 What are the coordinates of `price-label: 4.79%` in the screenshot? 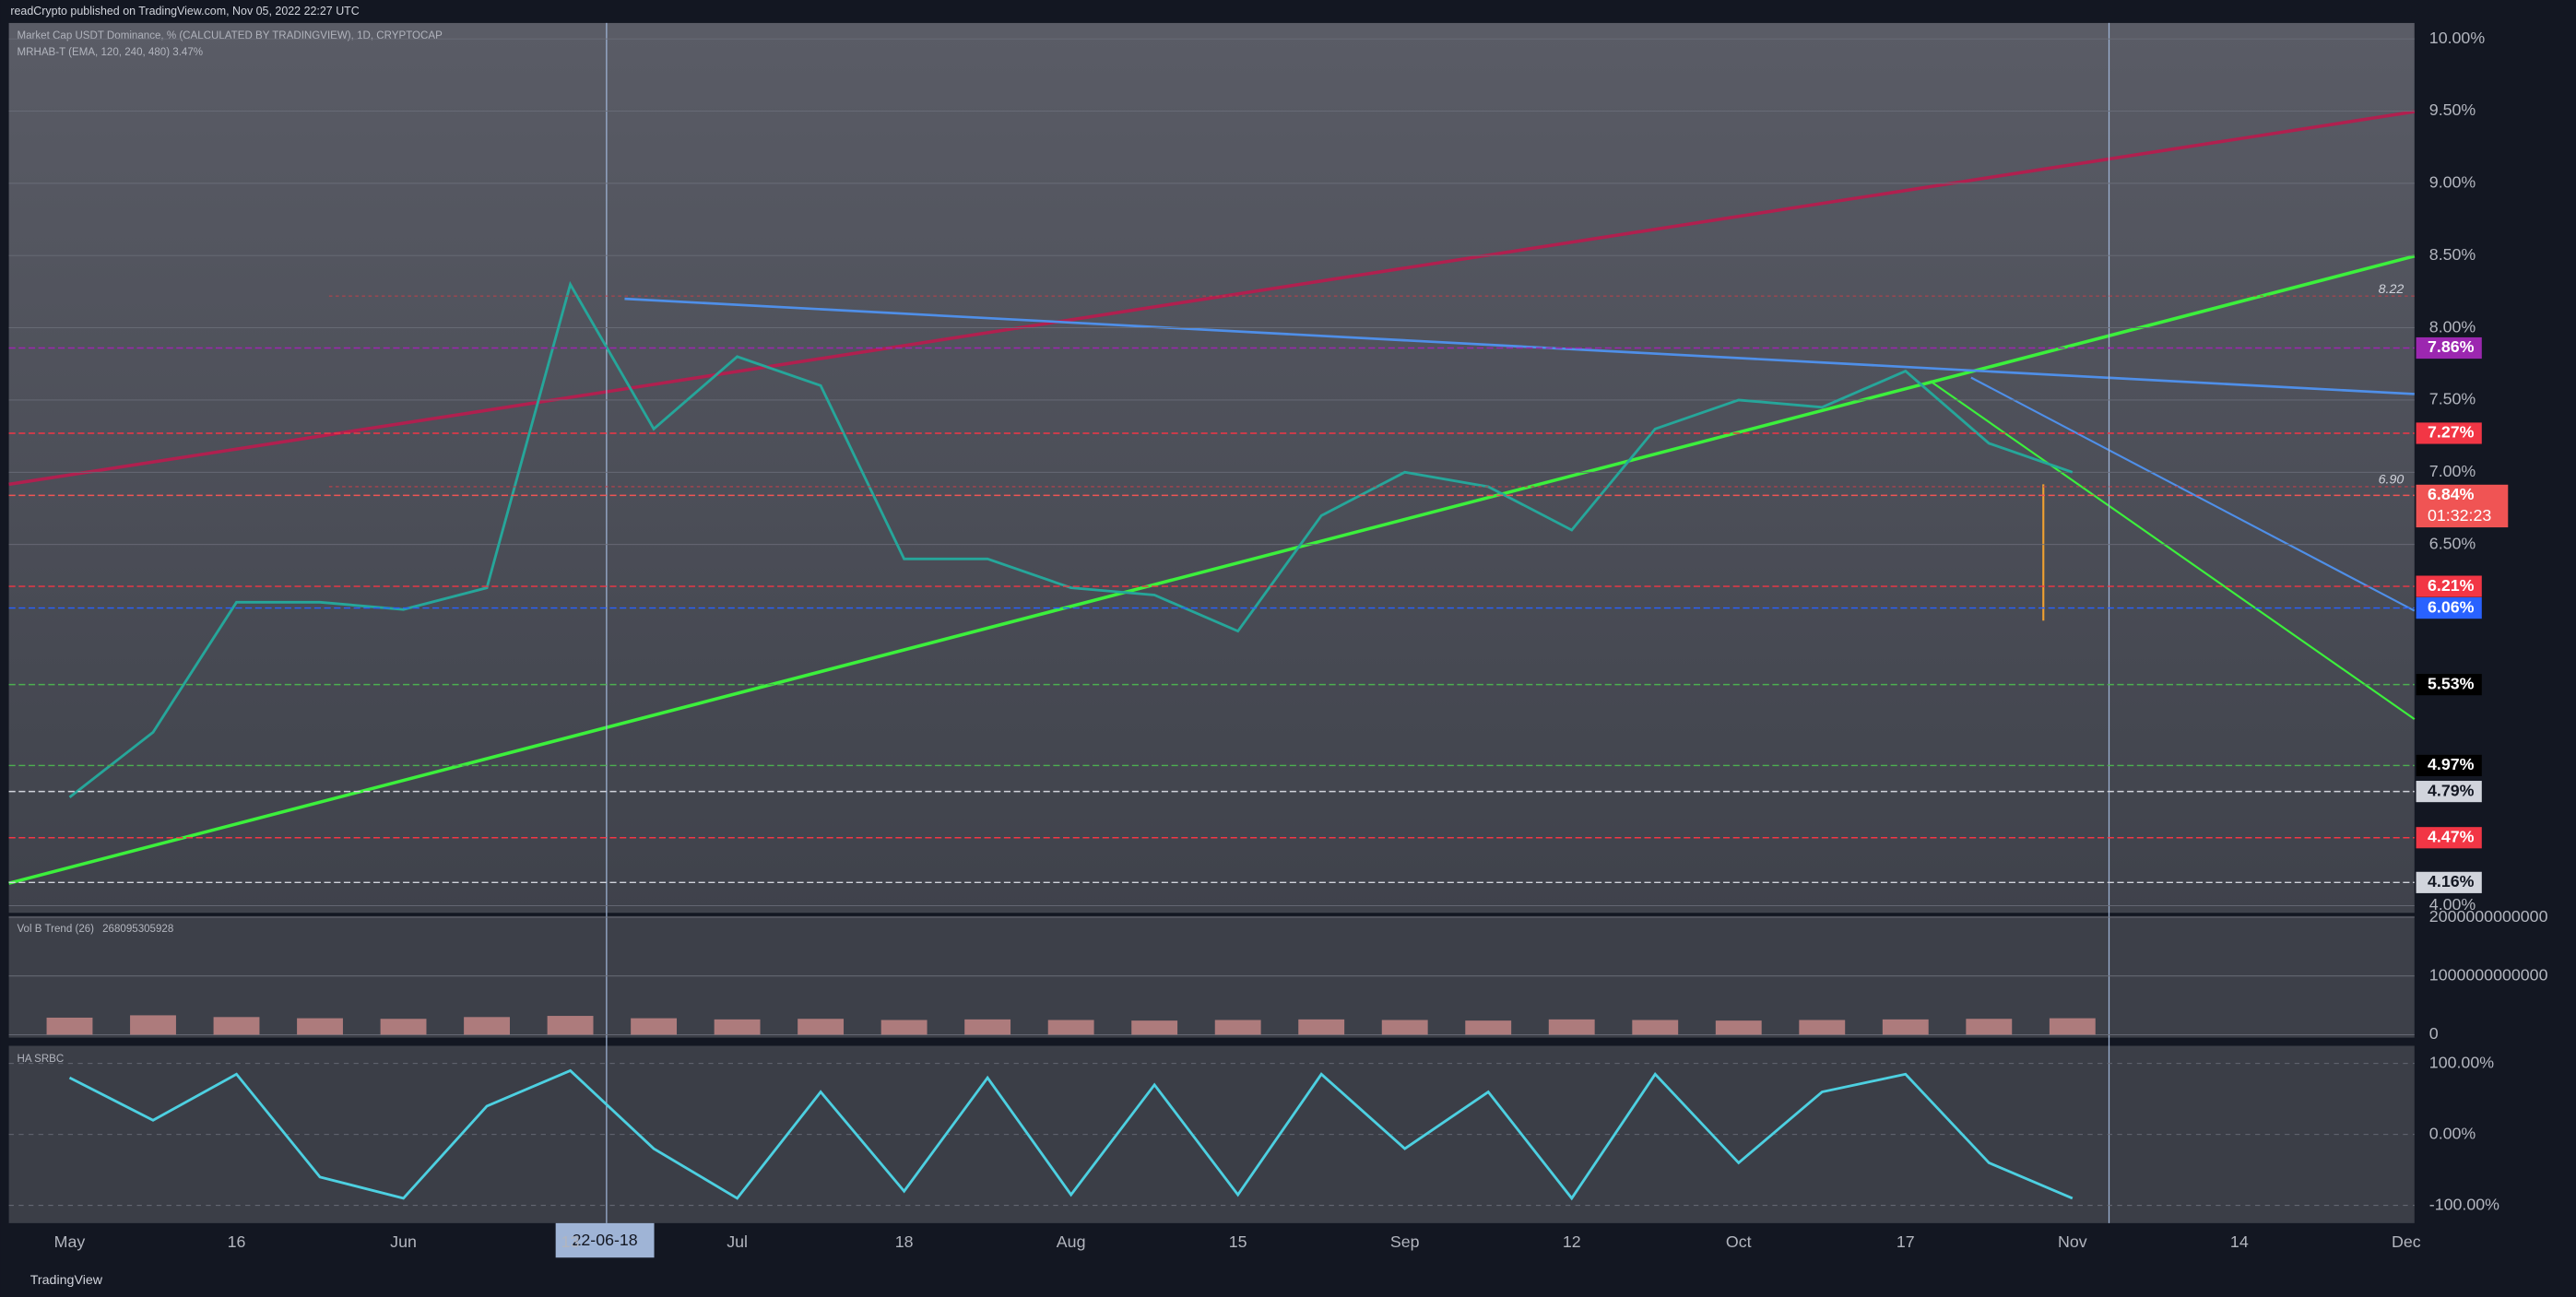 It's located at (2451, 790).